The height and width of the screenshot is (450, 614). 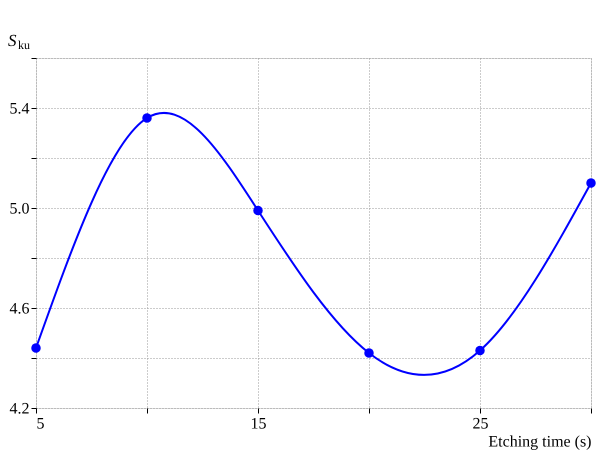 What do you see at coordinates (20, 109) in the screenshot?
I see `y-tick-label: 5.4` at bounding box center [20, 109].